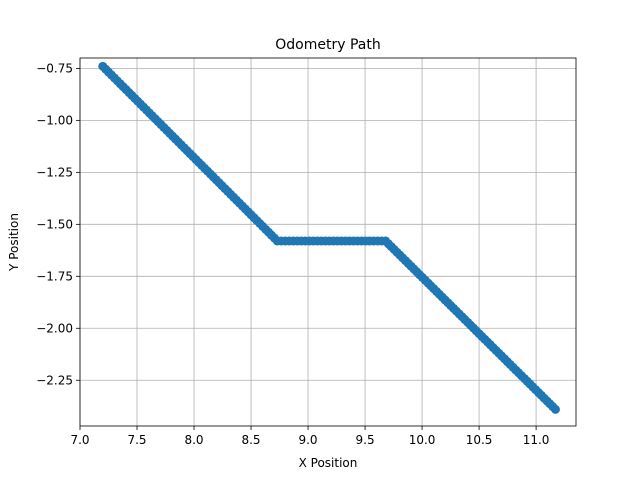 The height and width of the screenshot is (479, 639). I want to click on x-tick-label: 8.5, so click(250, 440).